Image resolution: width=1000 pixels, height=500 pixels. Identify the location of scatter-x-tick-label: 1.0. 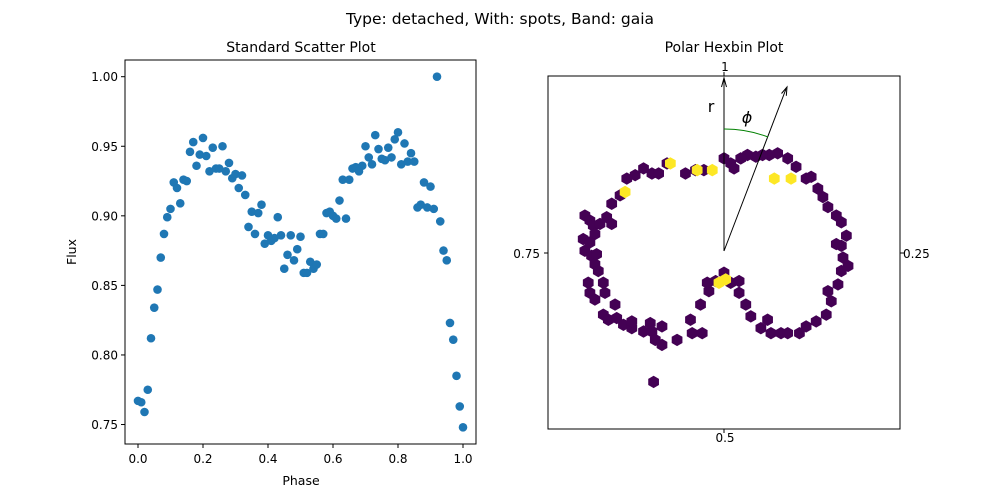
(462, 459).